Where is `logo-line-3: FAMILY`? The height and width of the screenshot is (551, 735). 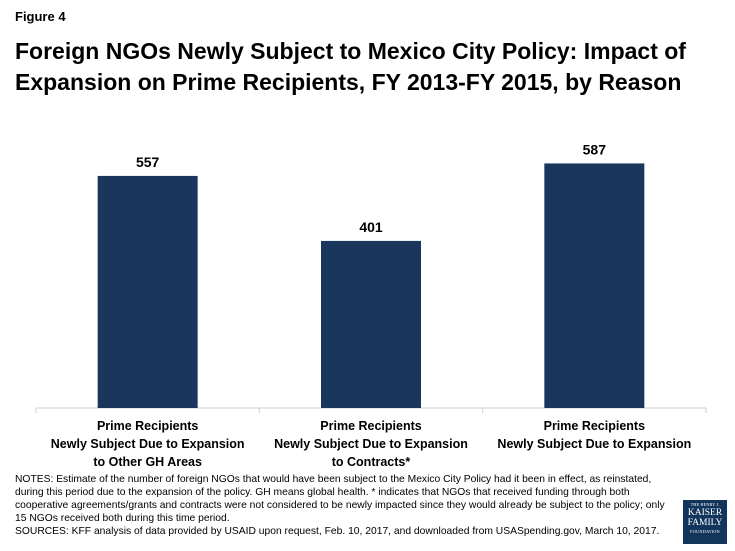
logo-line-3: FAMILY is located at coordinates (705, 523).